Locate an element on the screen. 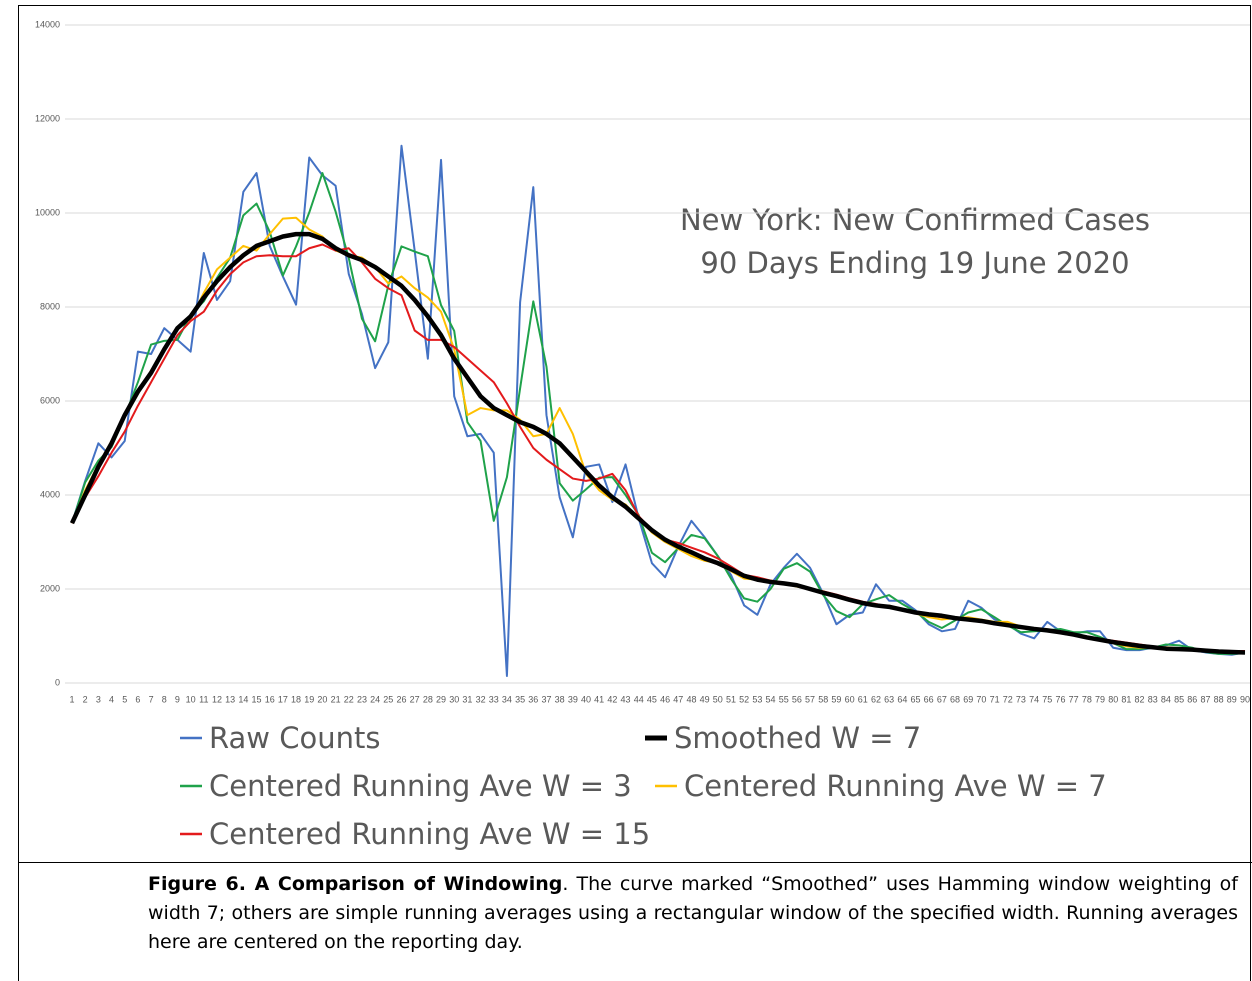  x-tick-label: 38 is located at coordinates (560, 699).